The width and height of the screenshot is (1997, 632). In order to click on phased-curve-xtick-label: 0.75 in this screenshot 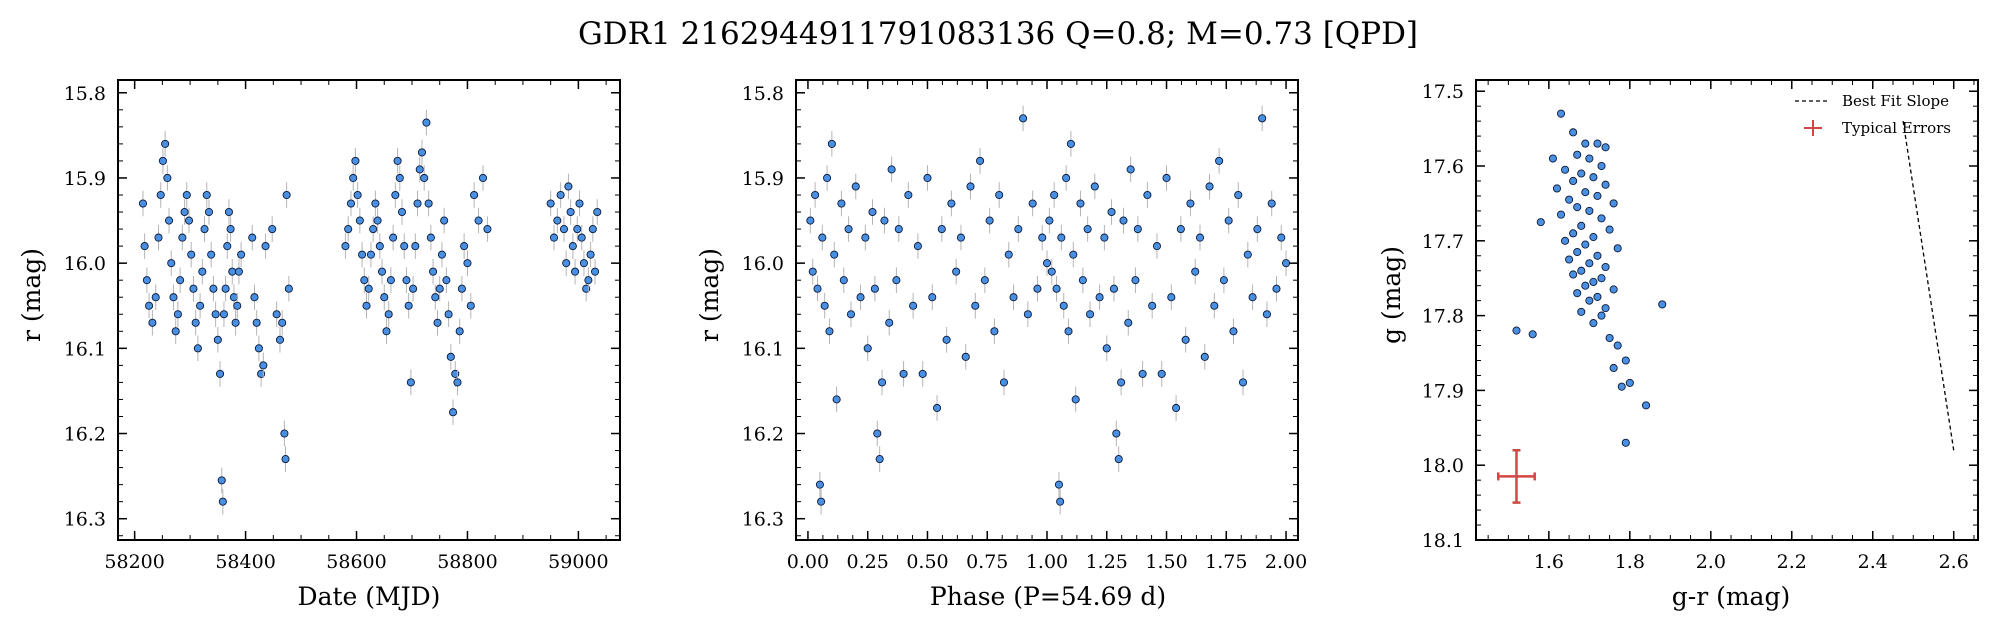, I will do `click(987, 562)`.